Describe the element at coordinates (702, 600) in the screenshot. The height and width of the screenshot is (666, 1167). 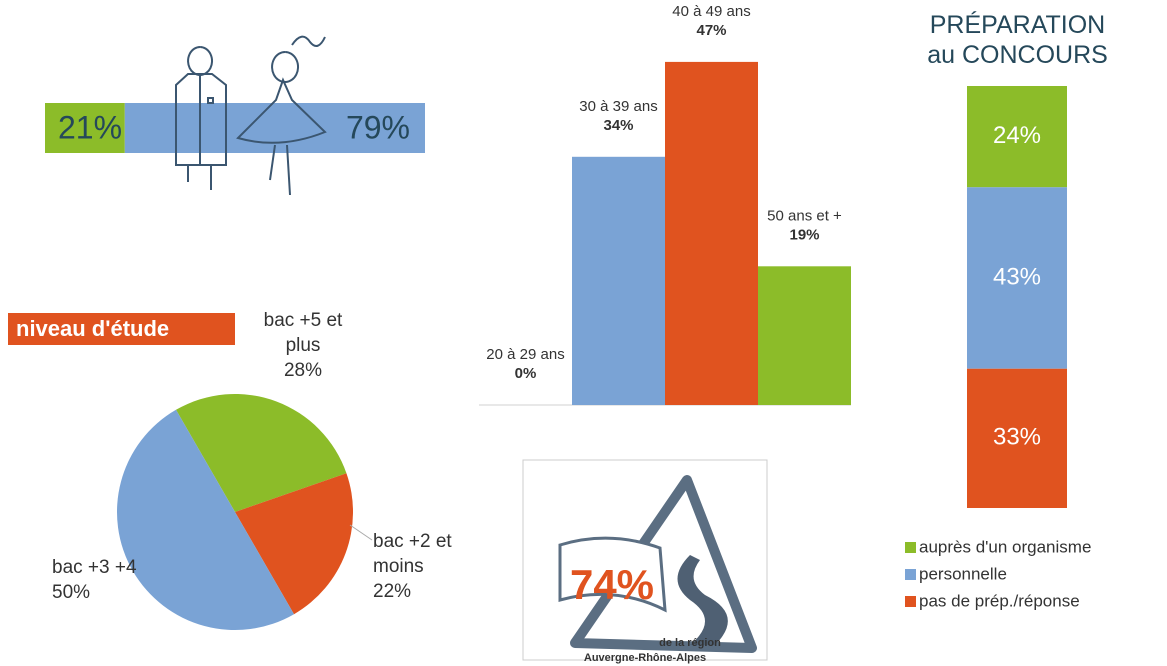
I see `badge-river` at that location.